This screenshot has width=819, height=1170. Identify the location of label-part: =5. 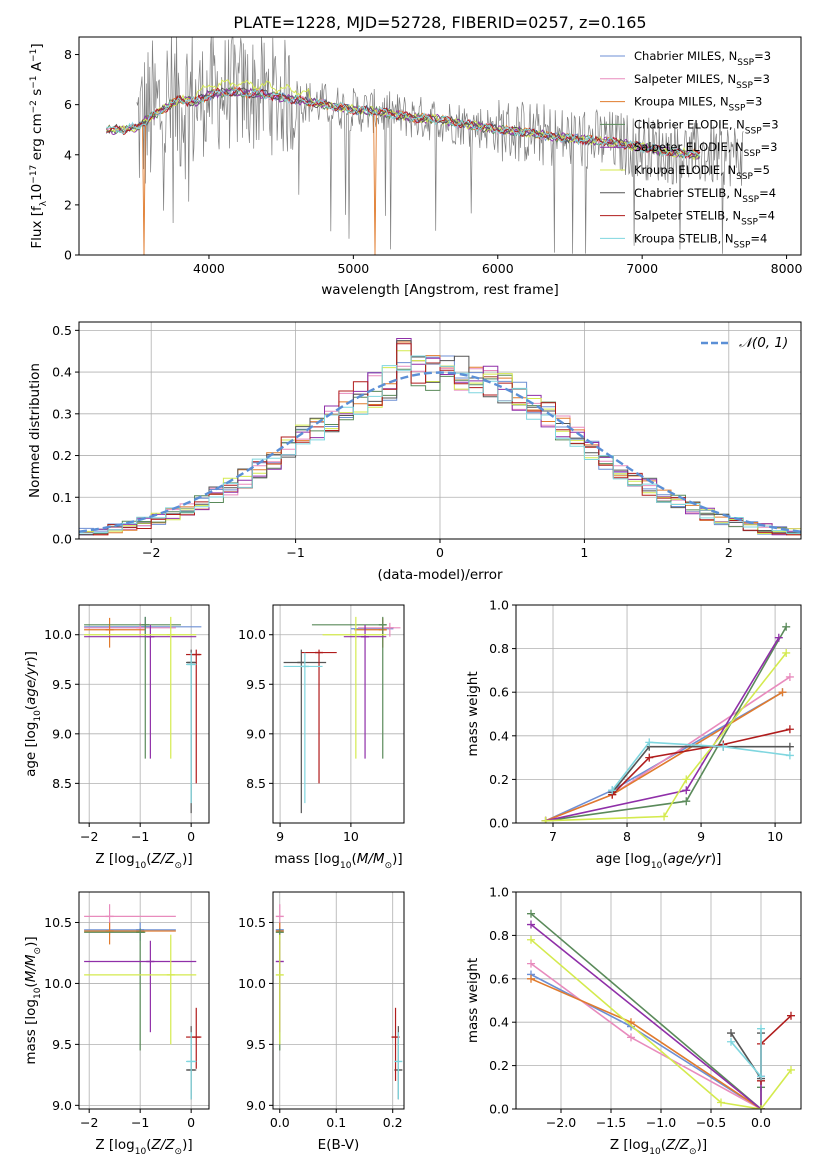
(761, 170).